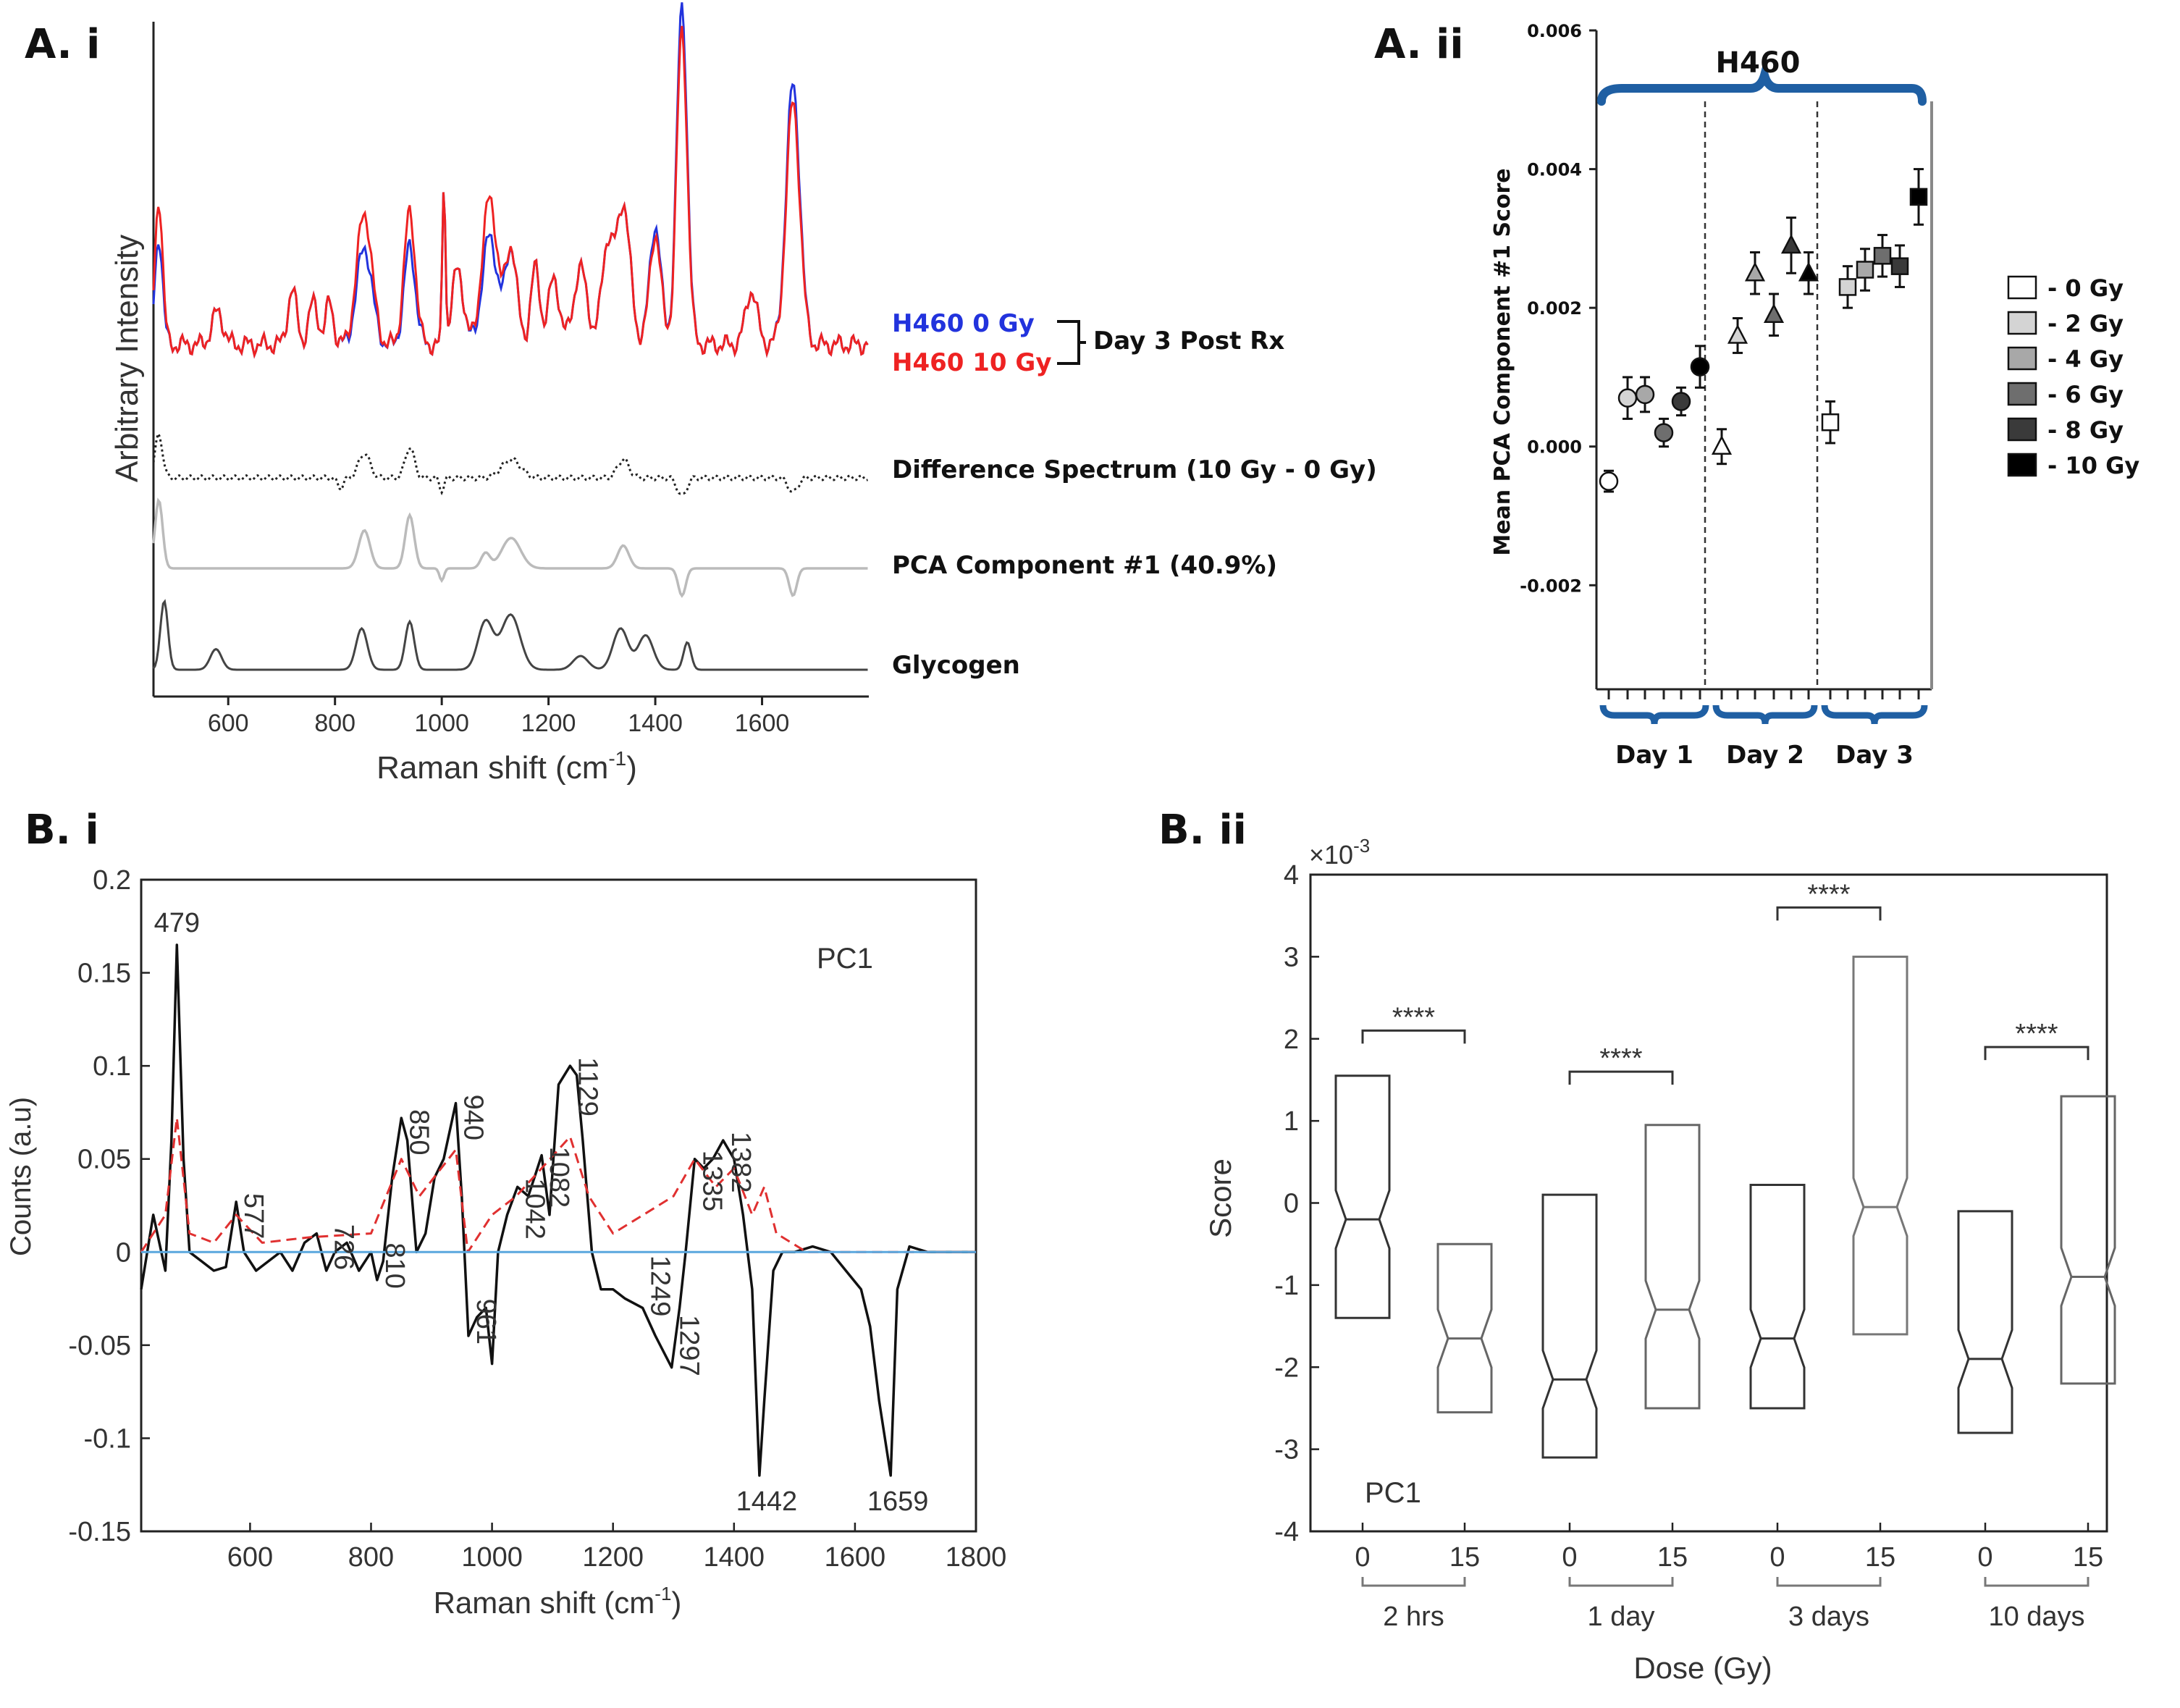 The height and width of the screenshot is (1708, 2180). What do you see at coordinates (1413, 1617) in the screenshot?
I see `b-ii-group-label: 2 hrs` at bounding box center [1413, 1617].